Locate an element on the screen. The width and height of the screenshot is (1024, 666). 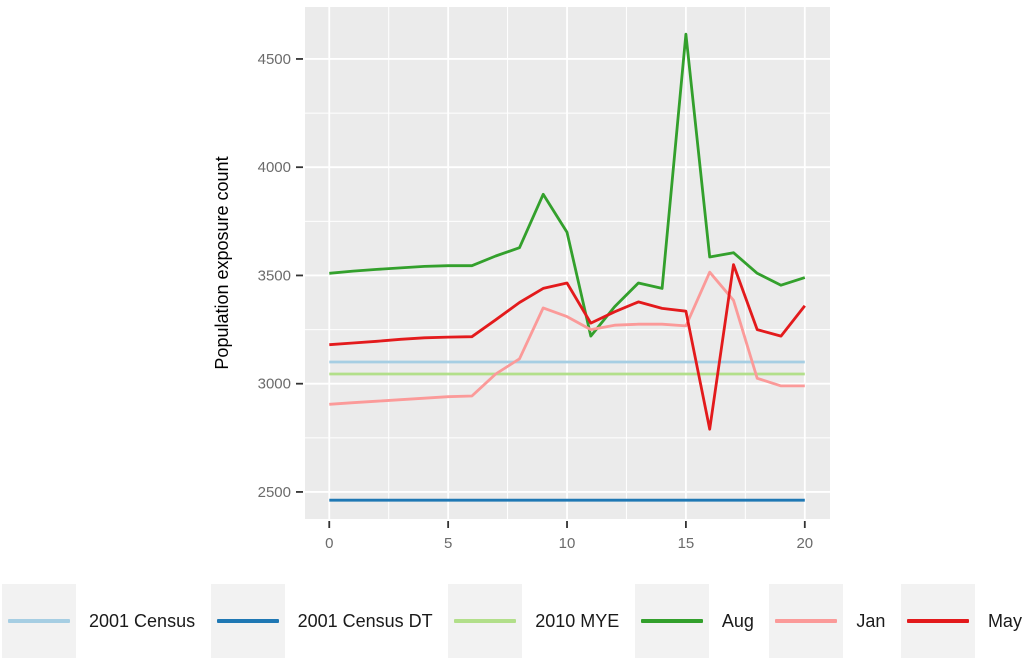
x-tick-label: 15 is located at coordinates (686, 543).